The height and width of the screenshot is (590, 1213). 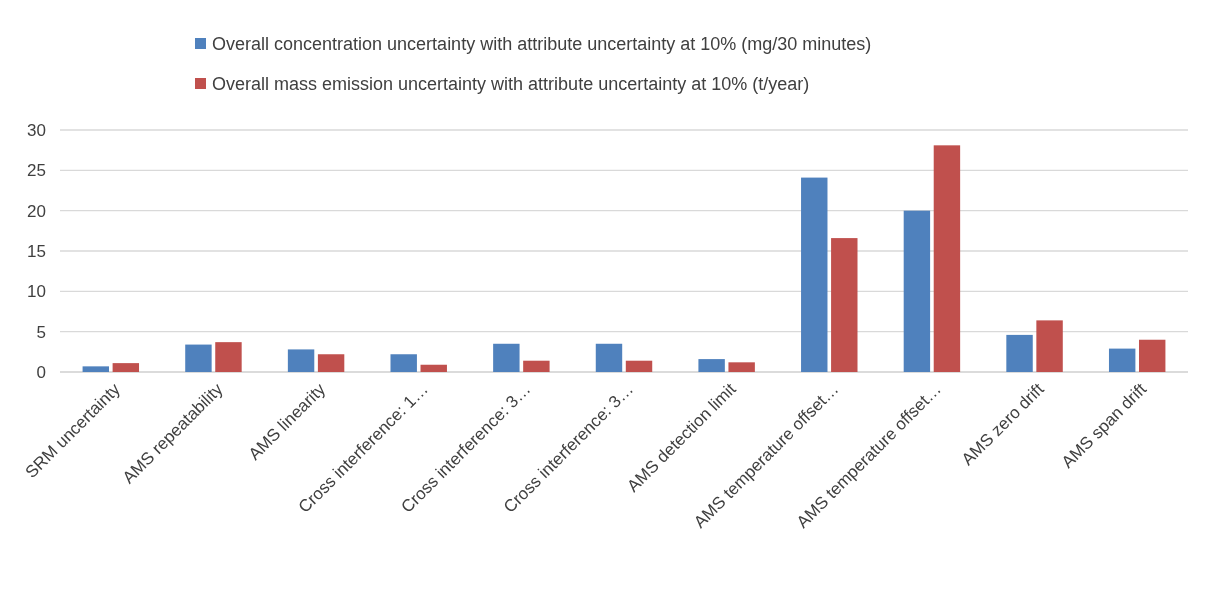 I want to click on y-tick-label: 30, so click(x=36, y=130).